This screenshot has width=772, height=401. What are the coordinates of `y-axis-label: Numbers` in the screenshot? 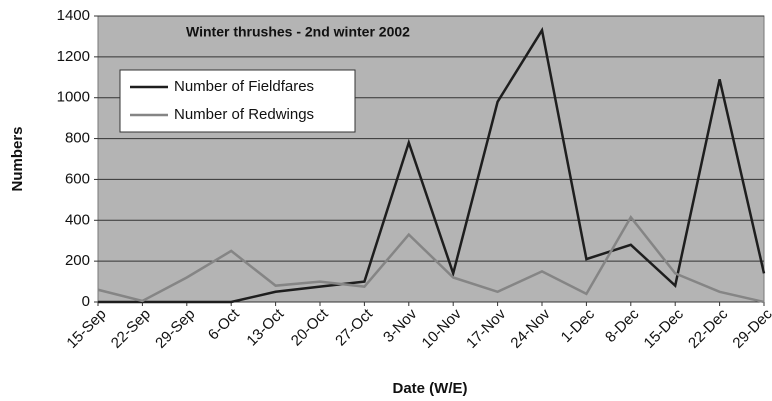 It's located at (17, 158).